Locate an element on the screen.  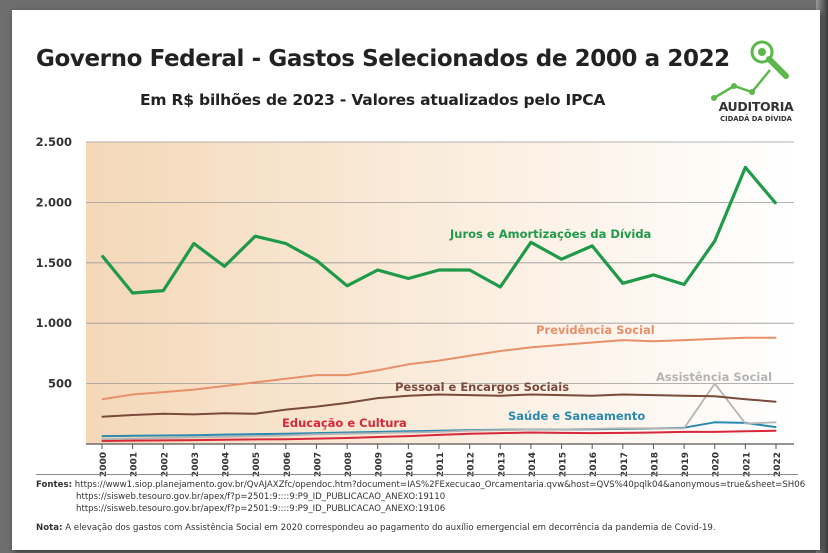
label-pessoal: Pessoal e Encargos Sociais is located at coordinates (482, 387).